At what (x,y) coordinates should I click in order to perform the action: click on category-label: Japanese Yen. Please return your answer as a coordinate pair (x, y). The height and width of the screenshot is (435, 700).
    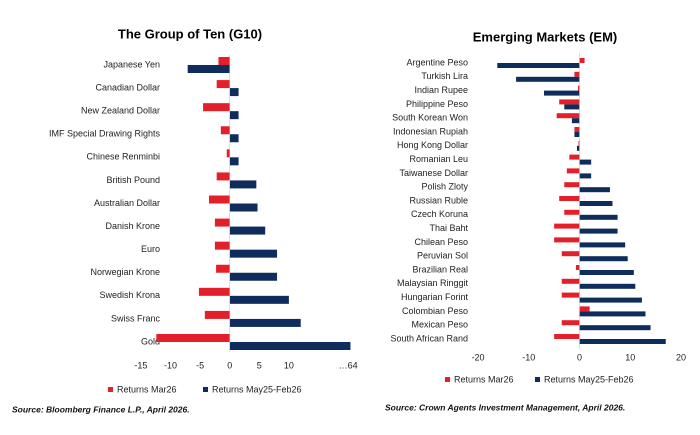
    Looking at the image, I should click on (131, 64).